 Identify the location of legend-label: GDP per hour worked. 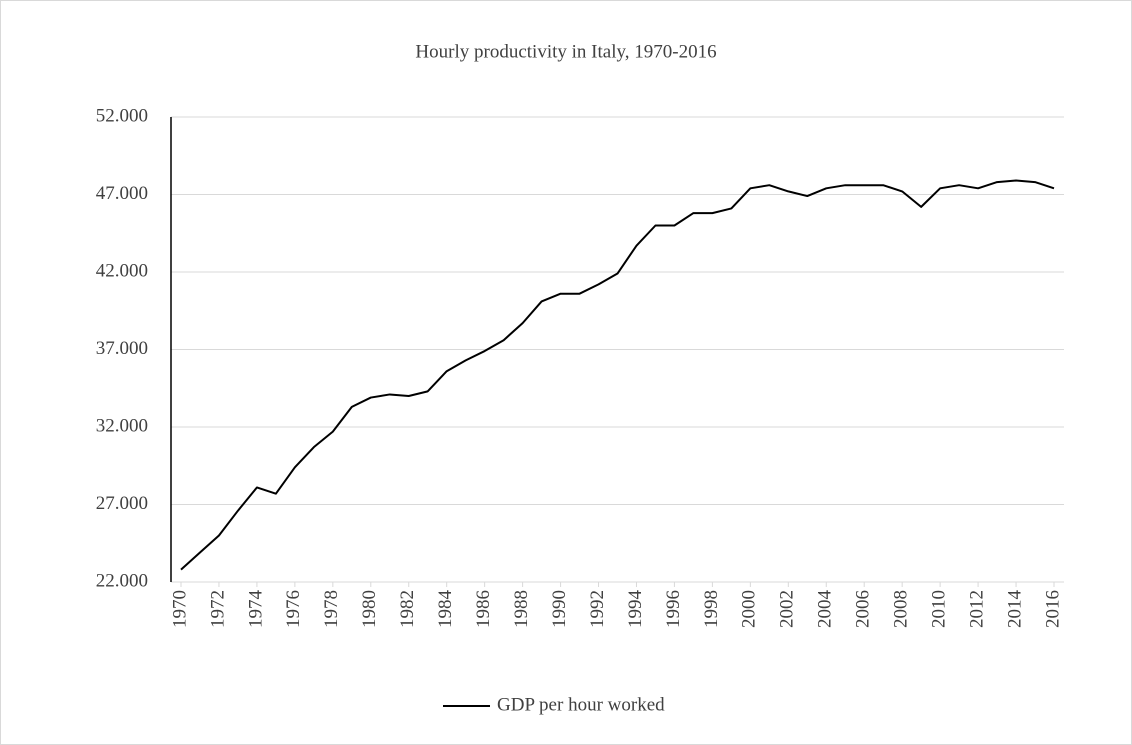
(581, 704).